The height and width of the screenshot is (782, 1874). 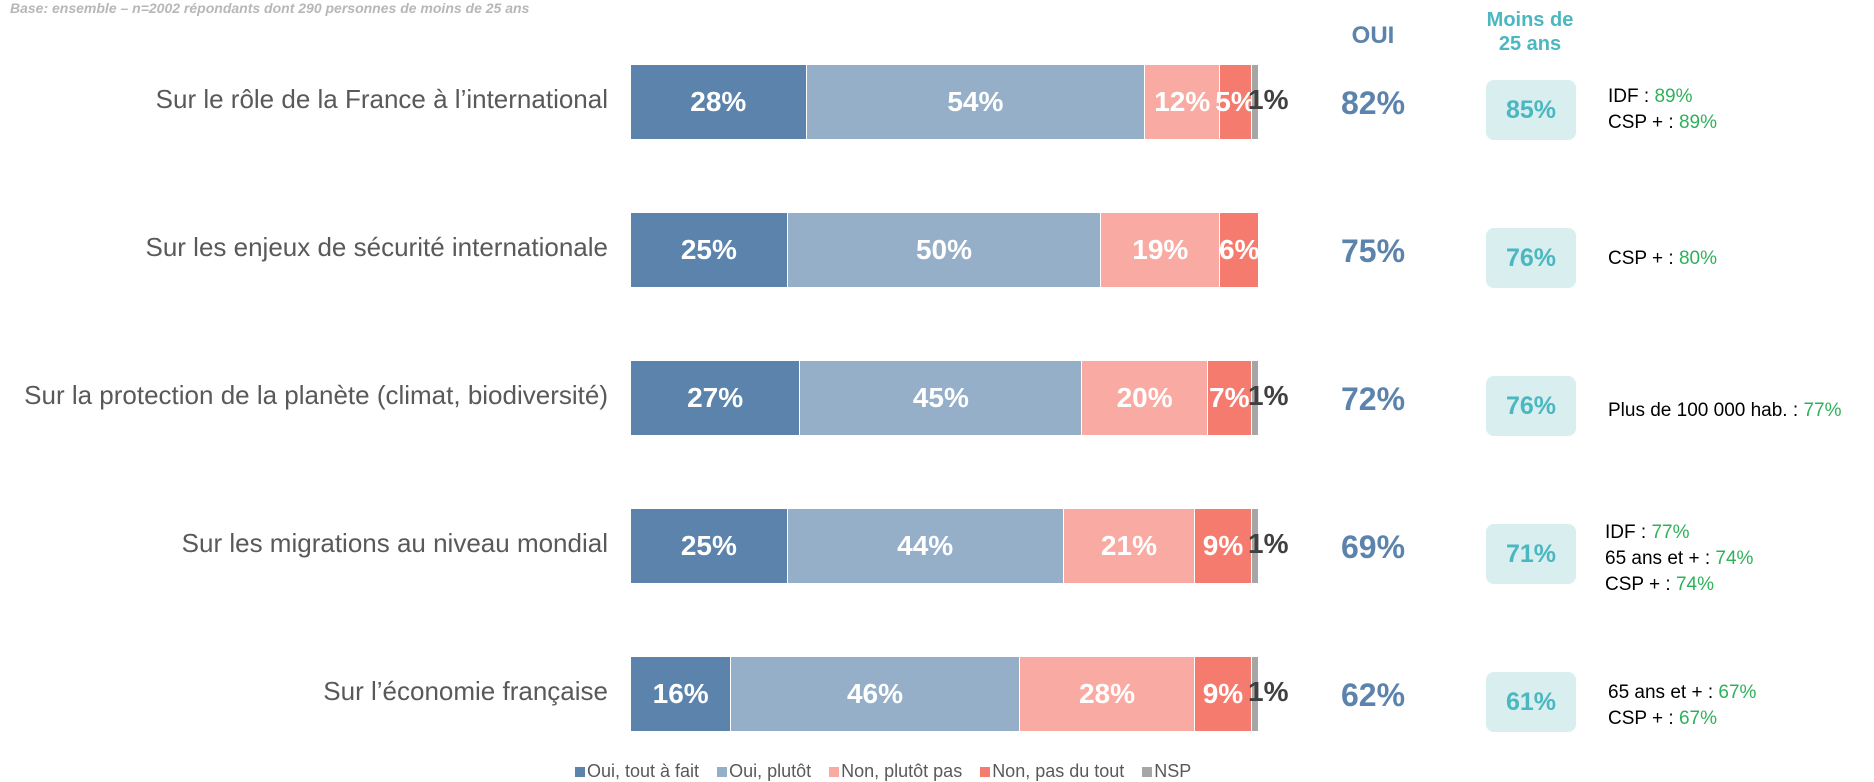 I want to click on note-line: Plus de 100 000 hab. : 77%, so click(x=1724, y=411).